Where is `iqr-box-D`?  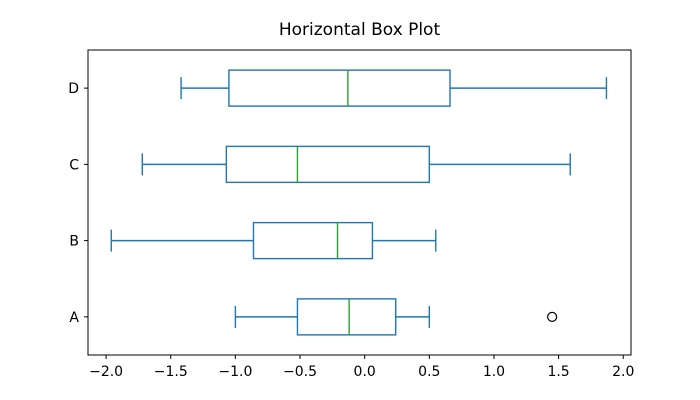 iqr-box-D is located at coordinates (339, 88).